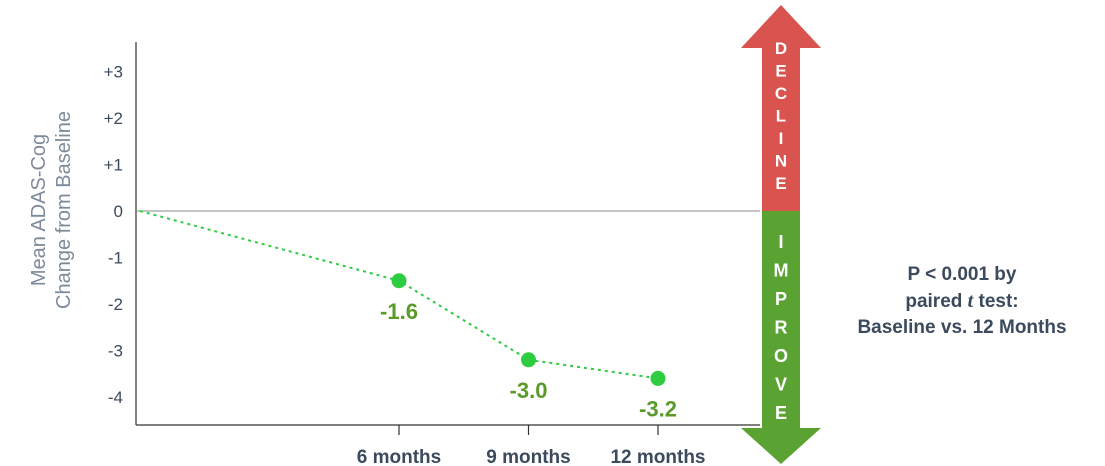 This screenshot has width=1105, height=466. Describe the element at coordinates (781, 48) in the screenshot. I see `decline-letter: D` at that location.